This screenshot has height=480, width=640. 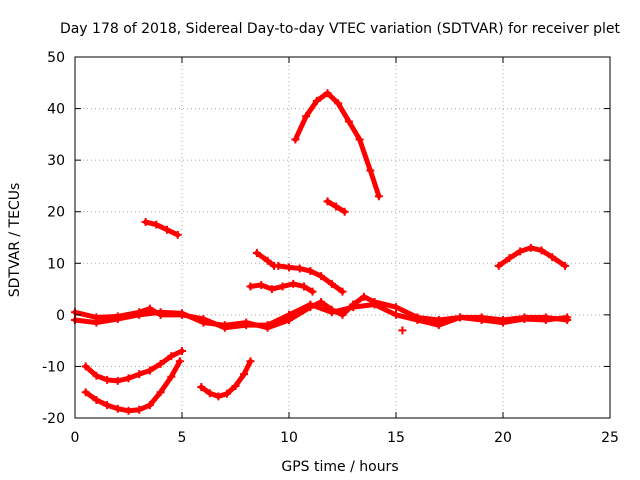 I want to click on y-tick-label: -20, so click(x=53, y=419).